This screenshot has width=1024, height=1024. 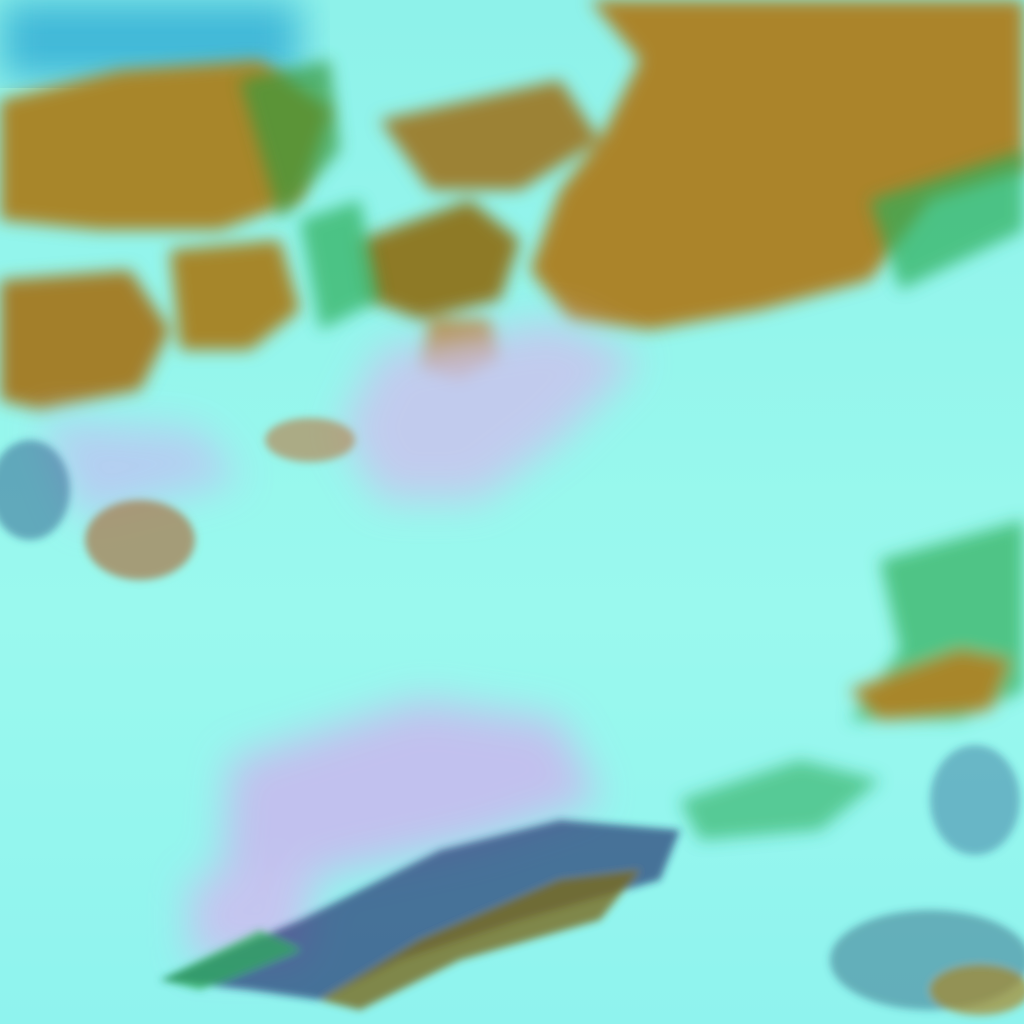 I want to click on speckles-south-east, so click(x=927, y=880).